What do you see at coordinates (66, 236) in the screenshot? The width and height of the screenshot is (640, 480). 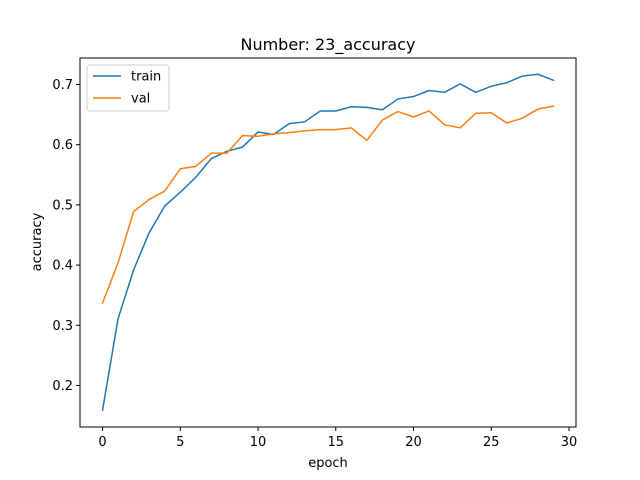 I see `y-axis-ticks: 0.2 0.3 0.4 0.5 0.6 0.7` at bounding box center [66, 236].